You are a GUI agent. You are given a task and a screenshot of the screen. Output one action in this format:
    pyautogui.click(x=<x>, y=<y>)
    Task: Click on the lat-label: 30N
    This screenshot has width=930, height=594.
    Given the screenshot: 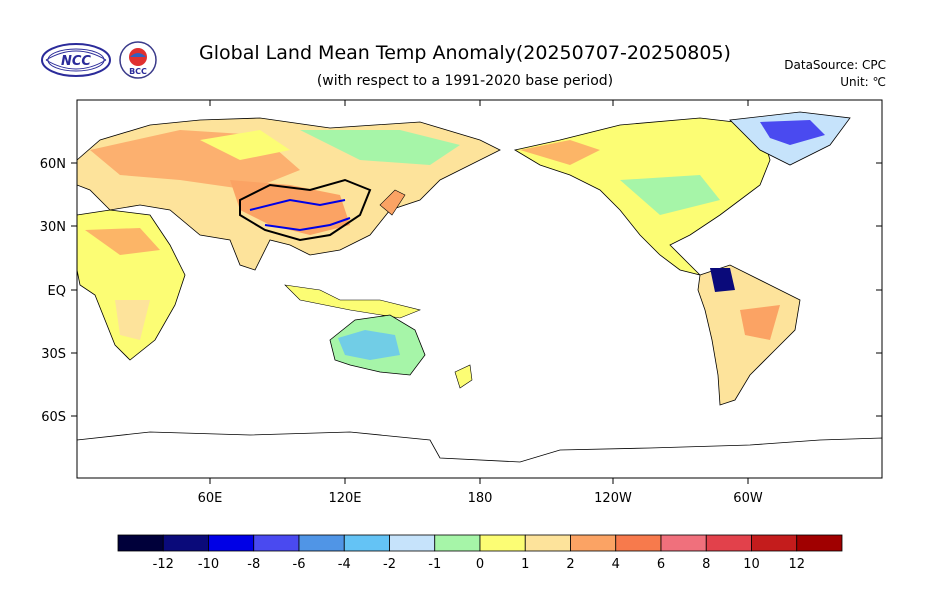 What is the action you would take?
    pyautogui.click(x=53, y=227)
    